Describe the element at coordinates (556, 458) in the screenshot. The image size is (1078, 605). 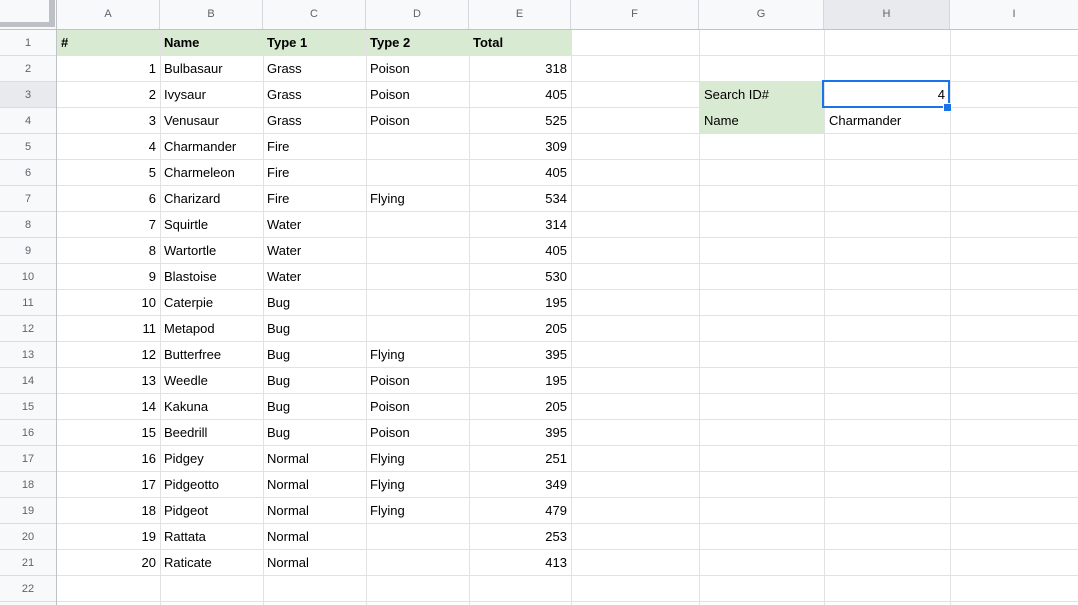
I see `cell-total: 251` at that location.